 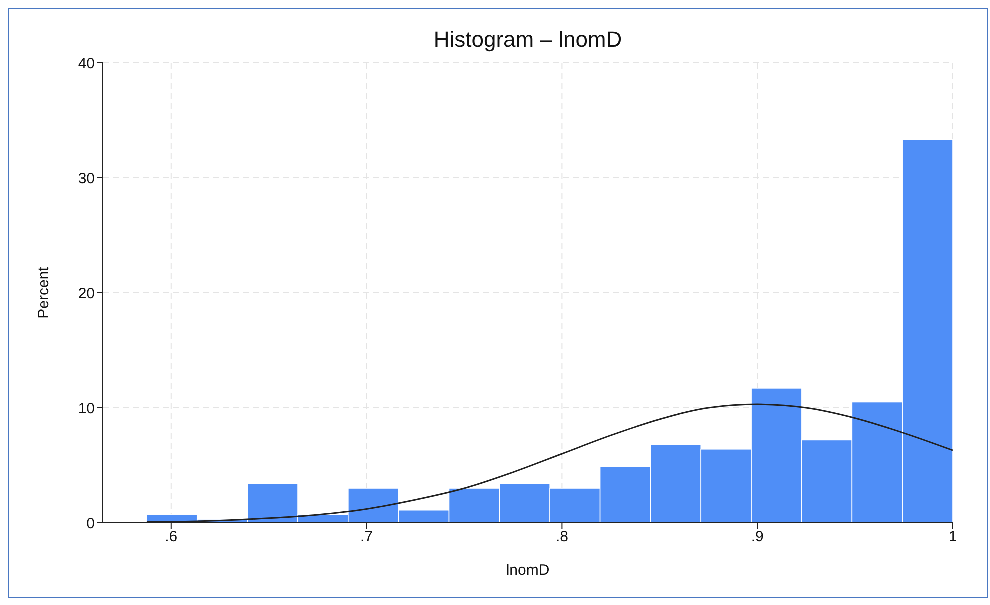 I want to click on x-tick-label: 1, so click(x=953, y=537).